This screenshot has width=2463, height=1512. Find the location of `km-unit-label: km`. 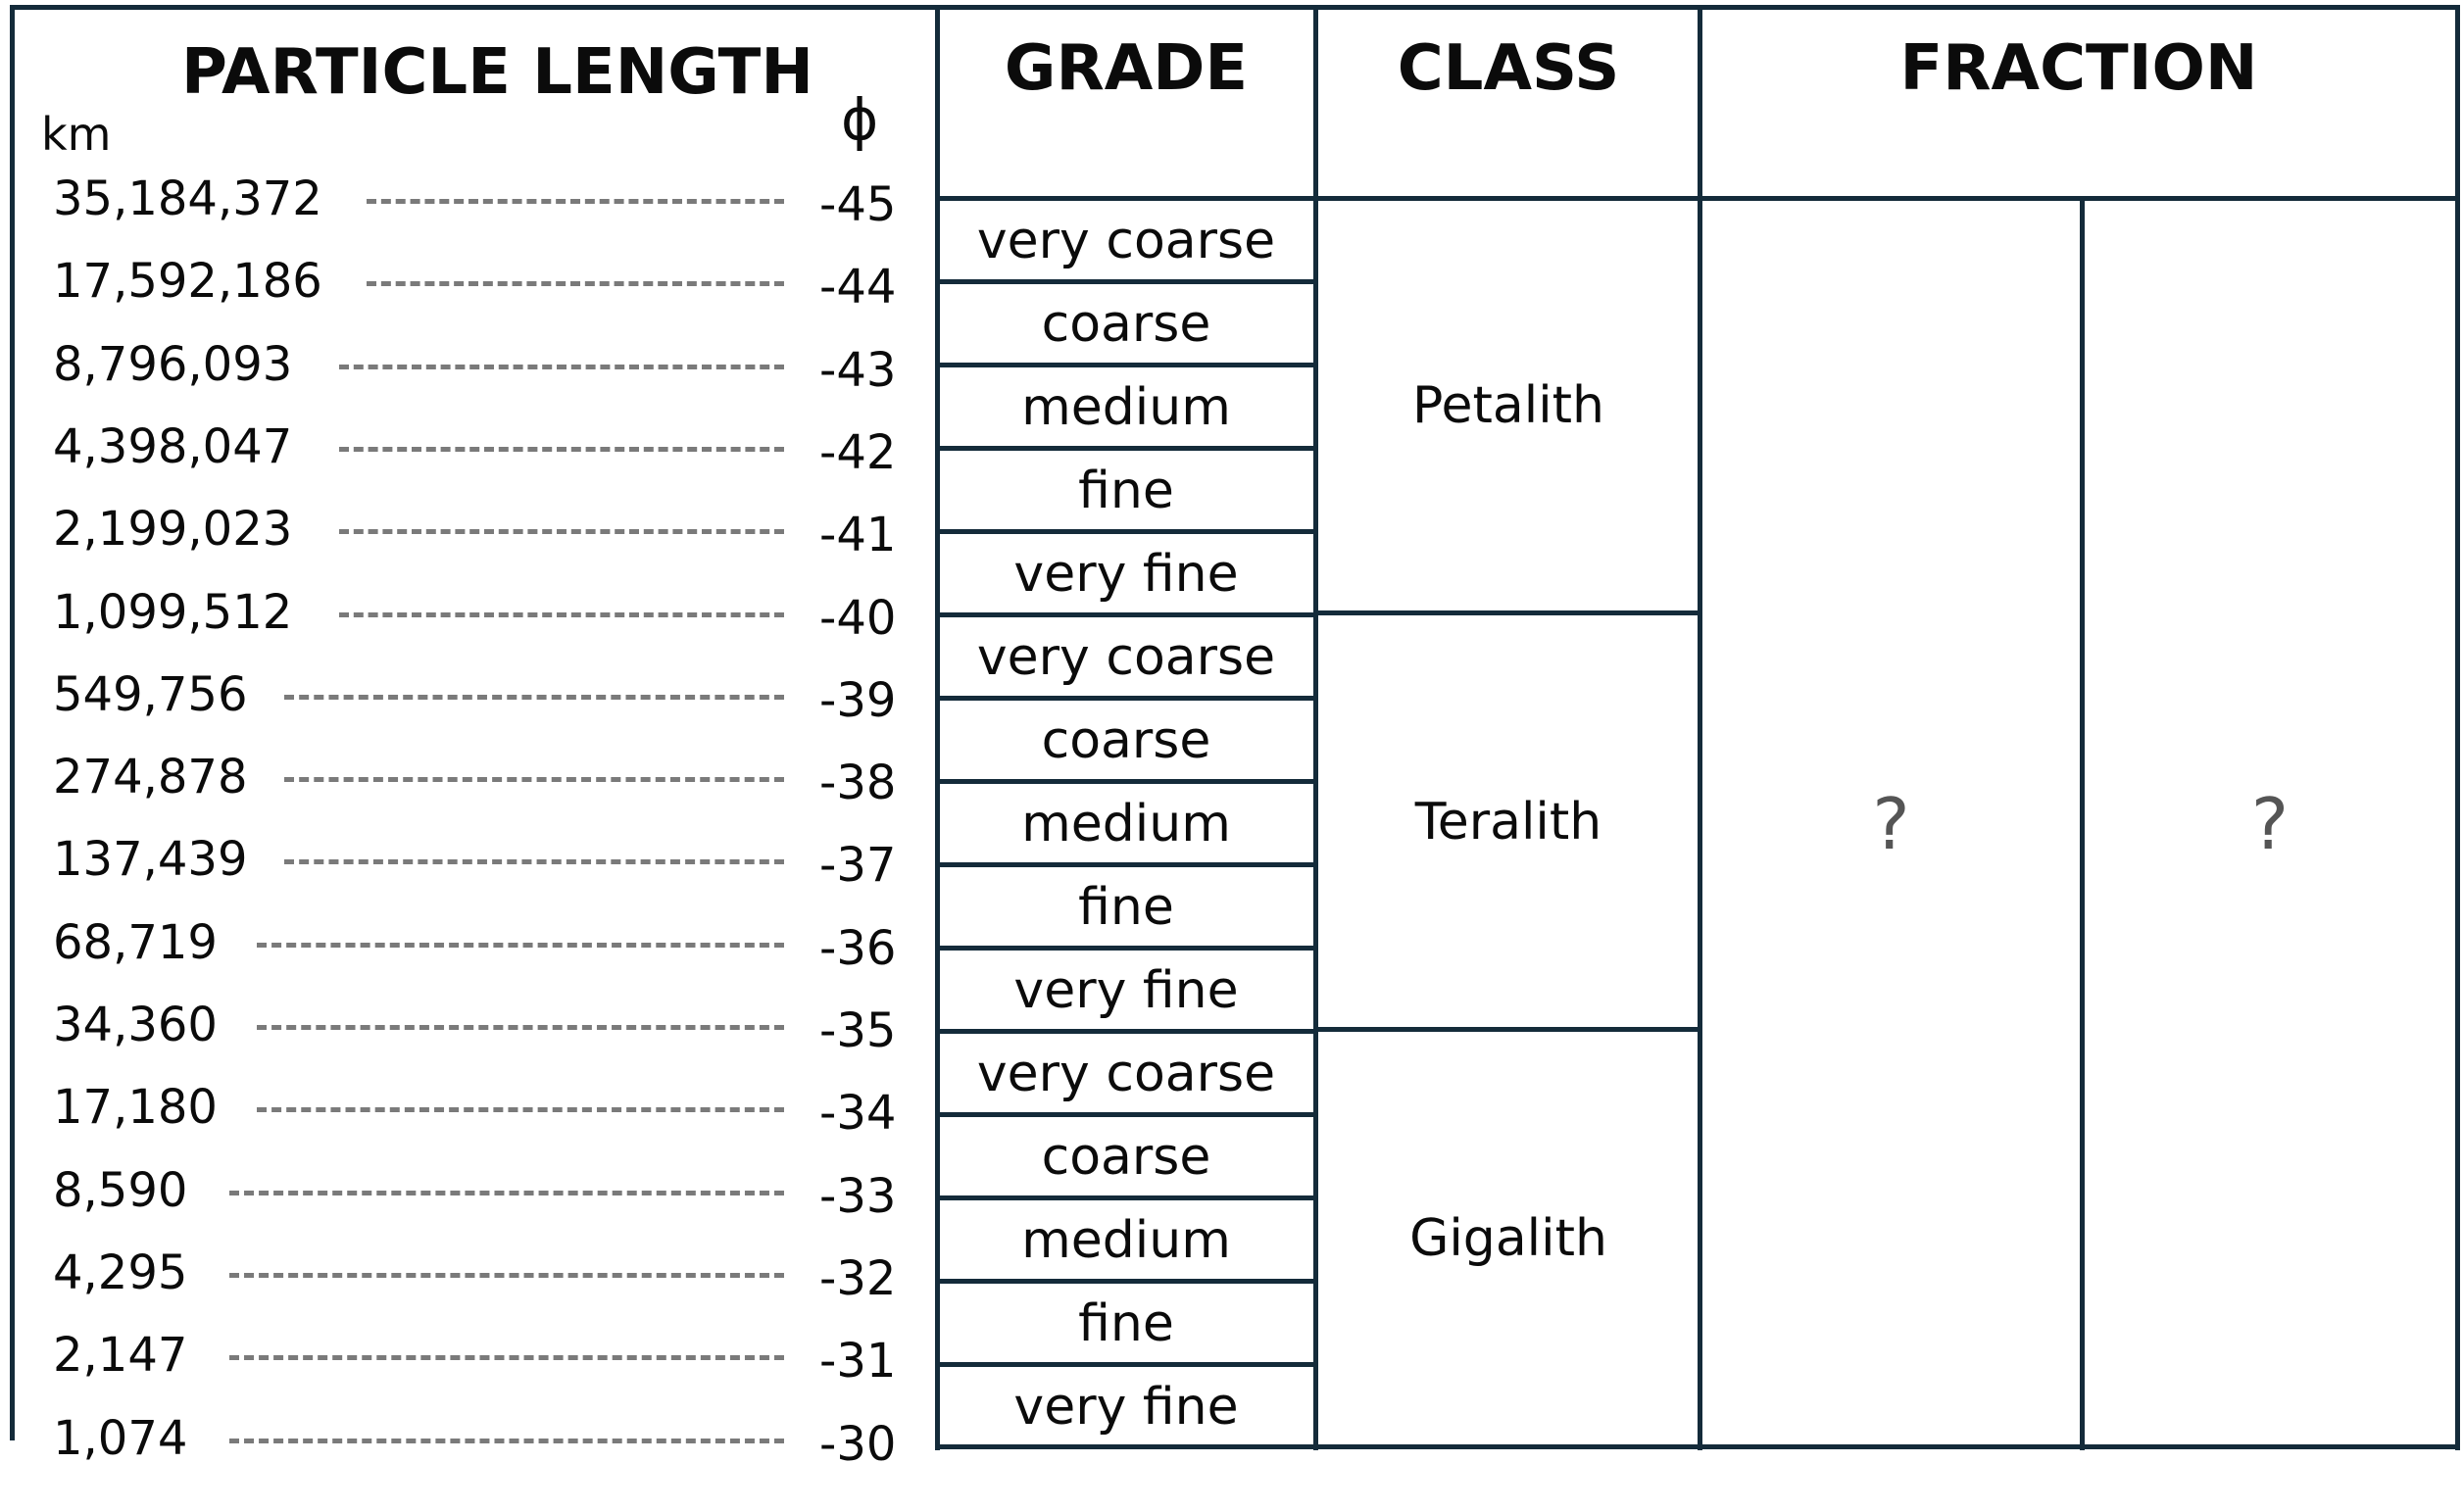

km-unit-label: km is located at coordinates (76, 134).